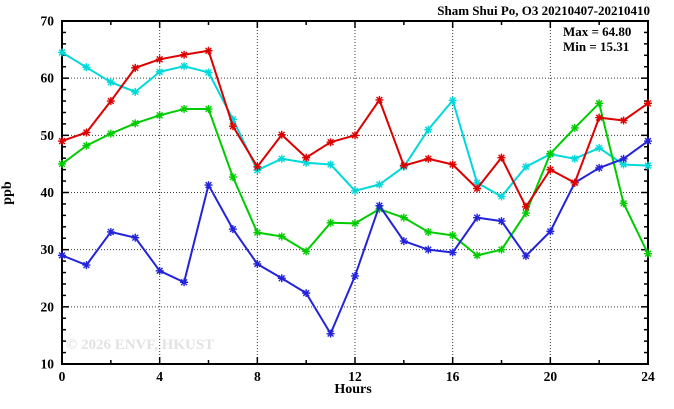  Describe the element at coordinates (597, 31) in the screenshot. I see `max-value-label: Max = 64.80` at that location.